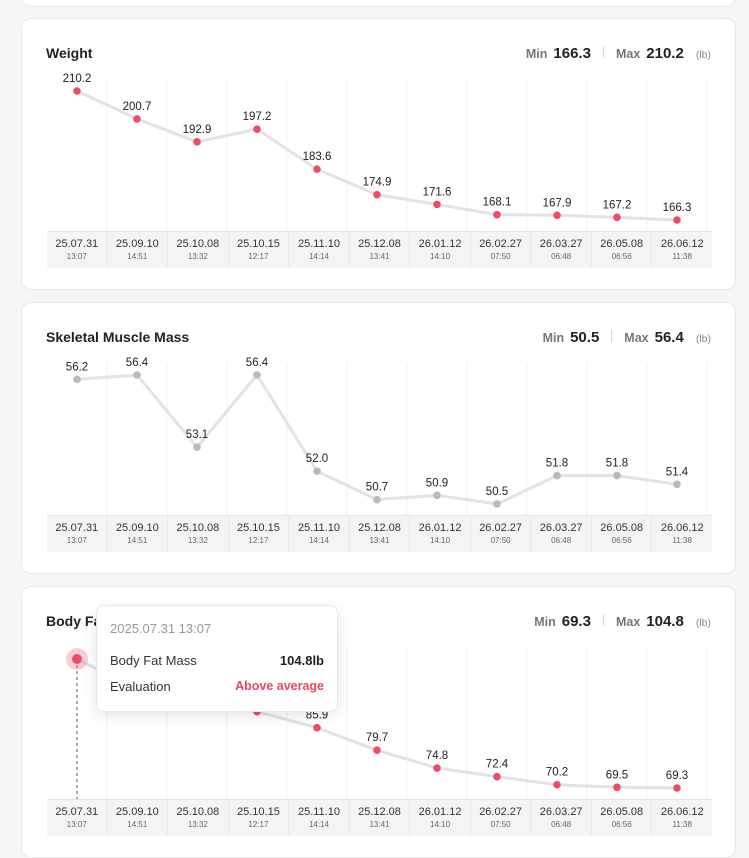 This screenshot has height=858, width=749. What do you see at coordinates (677, 208) in the screenshot?
I see `data-label: 166.3` at bounding box center [677, 208].